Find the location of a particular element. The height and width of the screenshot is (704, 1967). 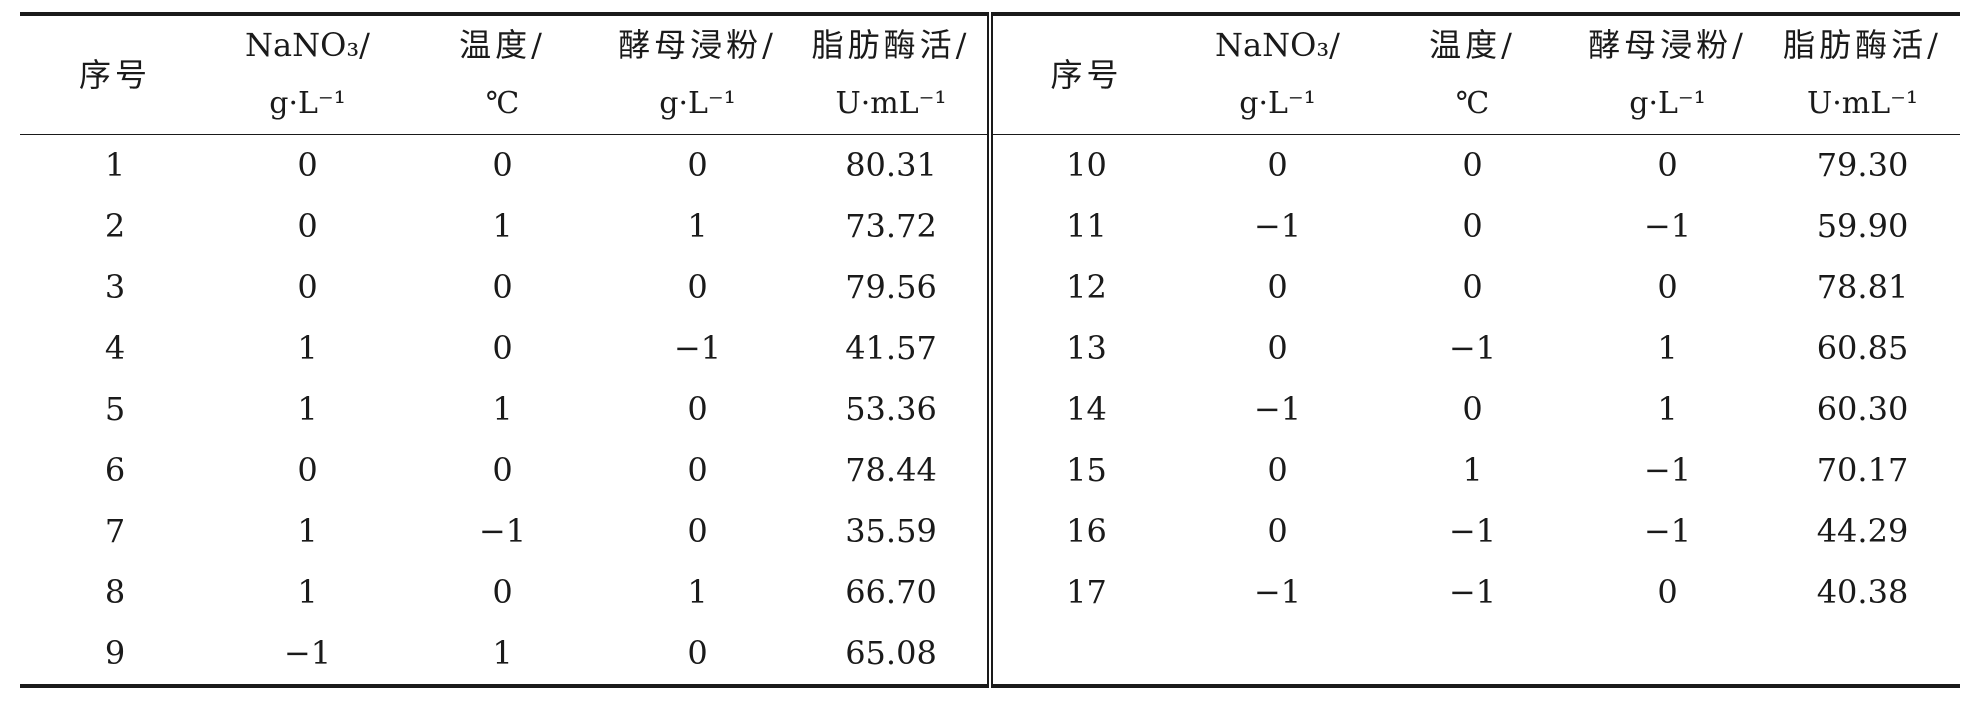

cell-index: 2 is located at coordinates (115, 226).